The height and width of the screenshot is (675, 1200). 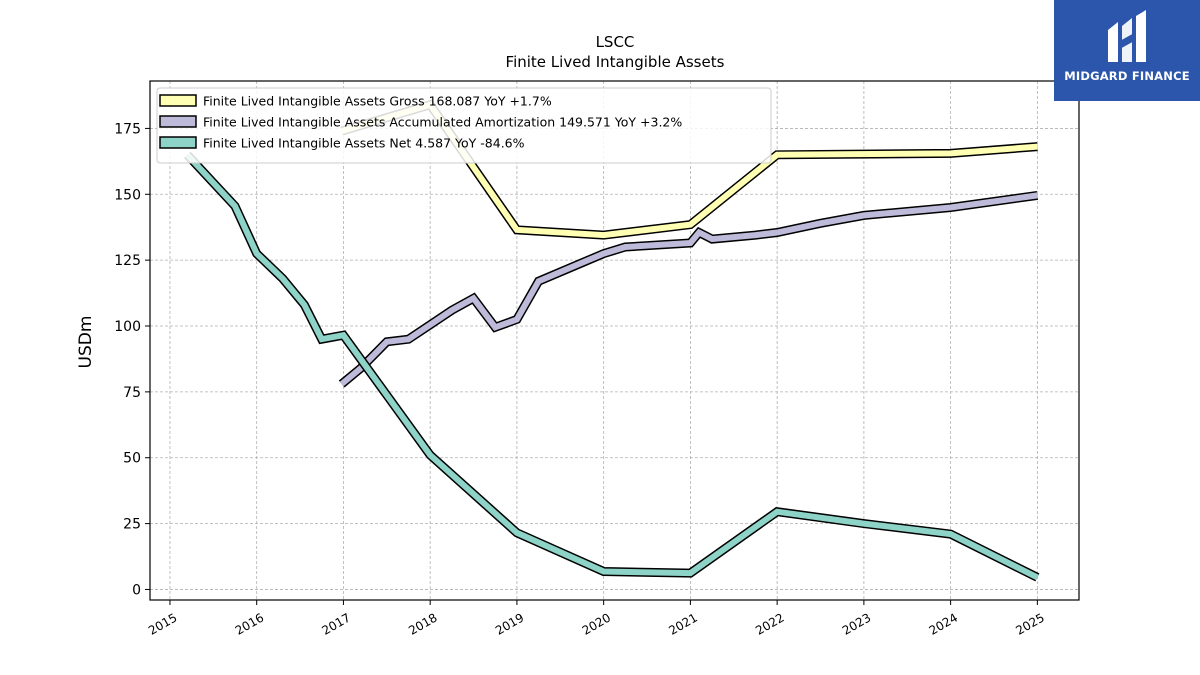 What do you see at coordinates (1127, 76) in the screenshot?
I see `logo-wordmark: MIDGARD FINANCE` at bounding box center [1127, 76].